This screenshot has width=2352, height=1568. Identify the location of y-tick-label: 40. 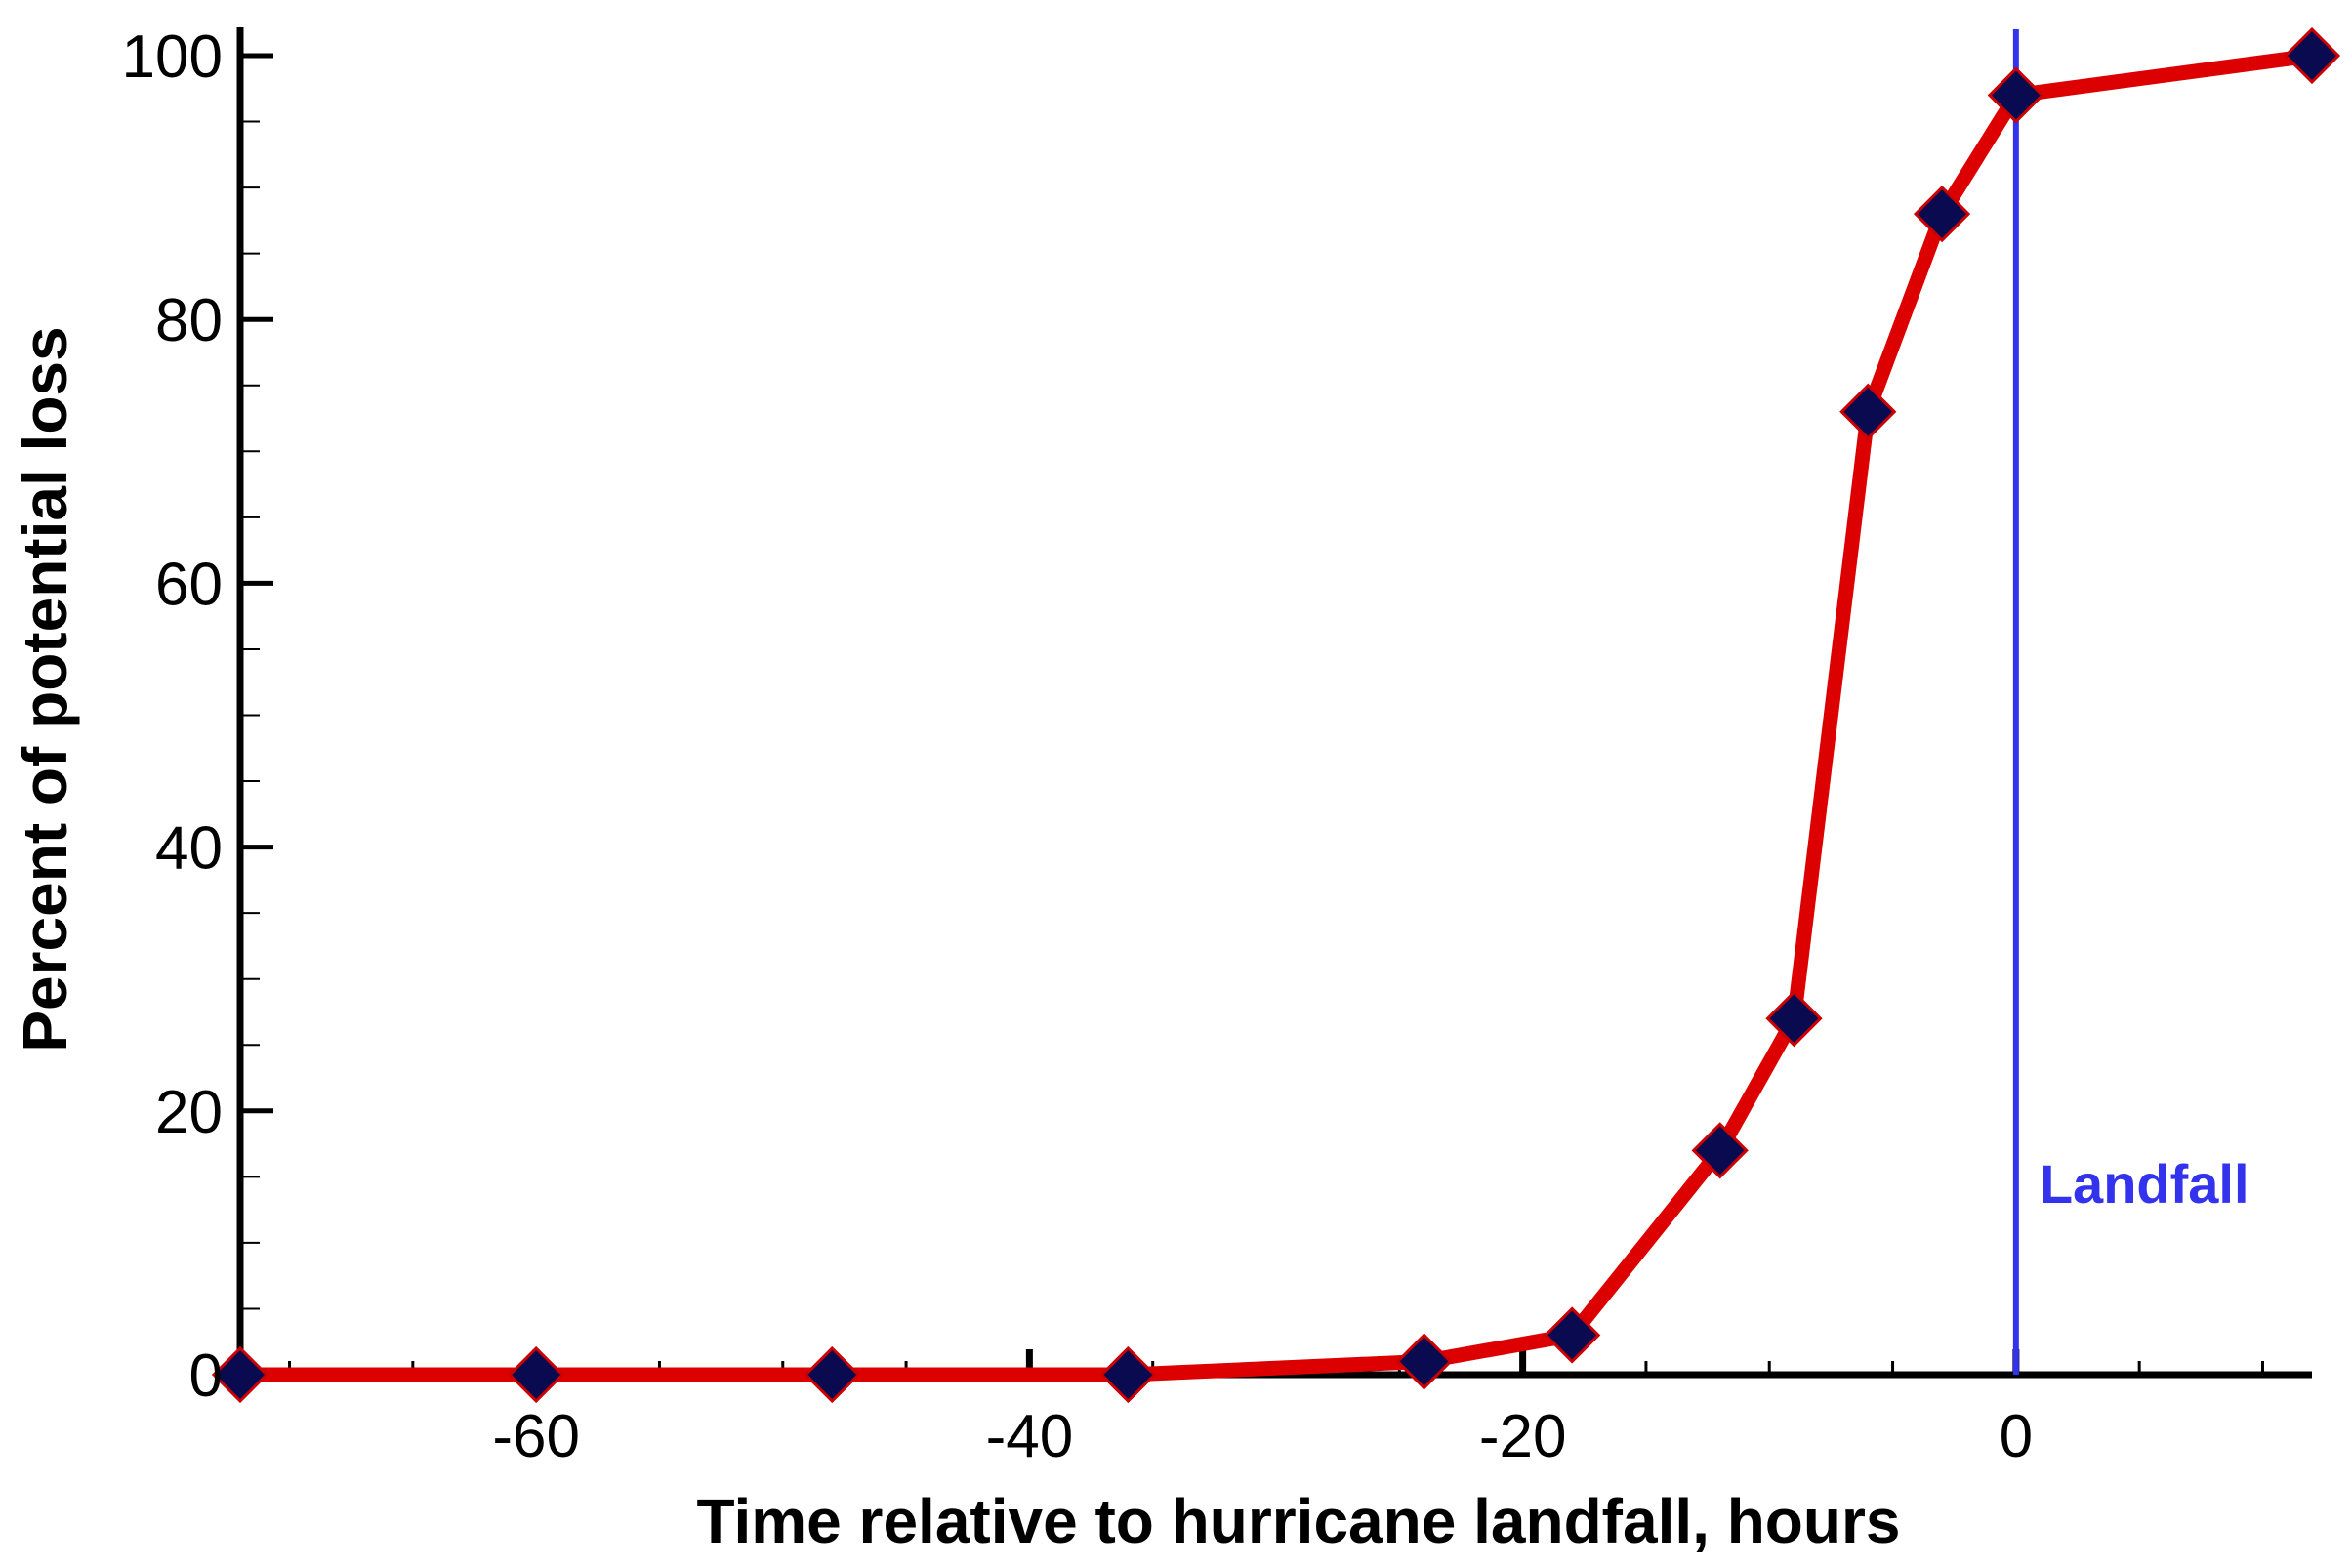
(189, 849).